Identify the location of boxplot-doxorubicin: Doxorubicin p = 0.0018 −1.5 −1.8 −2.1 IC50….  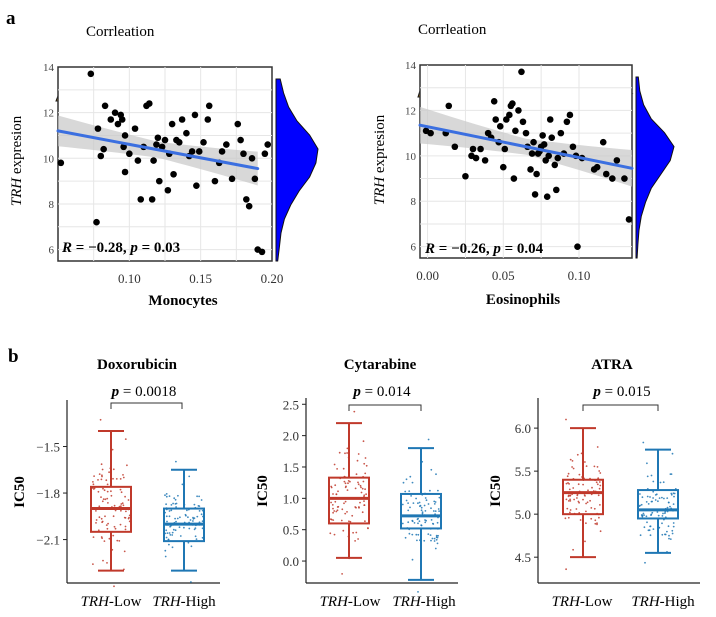
(116, 483).